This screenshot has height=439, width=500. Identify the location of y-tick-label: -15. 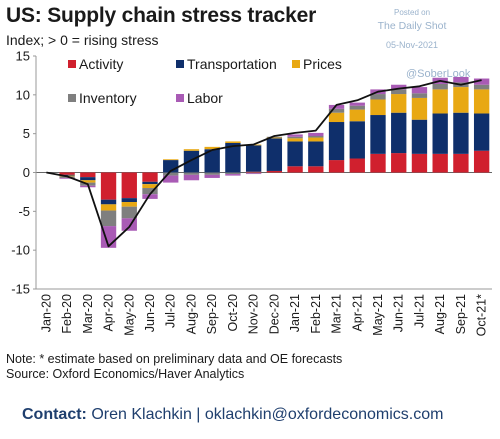
(20, 289).